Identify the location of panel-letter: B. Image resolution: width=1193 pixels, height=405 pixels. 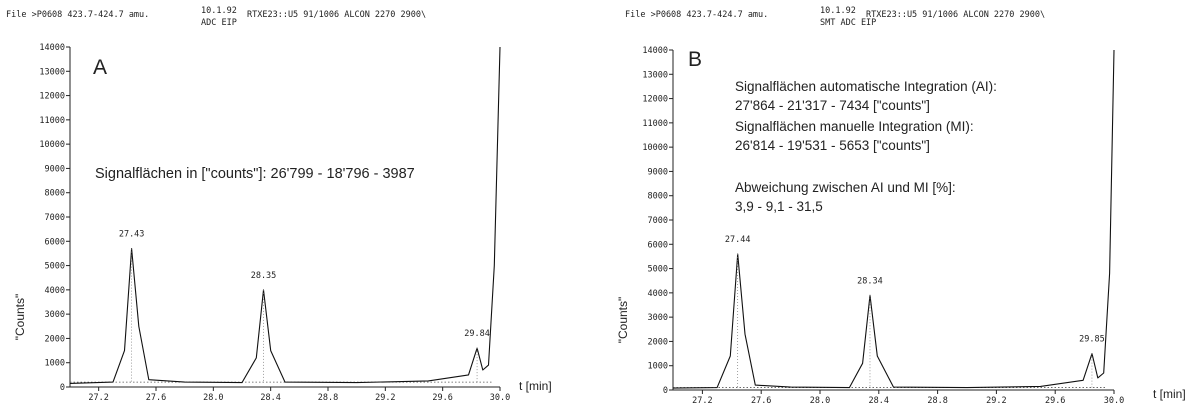
(695, 59).